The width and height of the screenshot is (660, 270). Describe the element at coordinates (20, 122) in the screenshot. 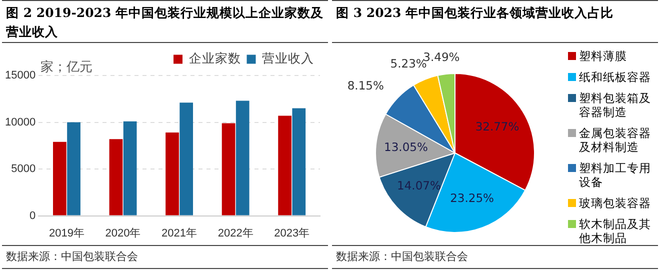

I see `y-tick-label: 10000` at that location.